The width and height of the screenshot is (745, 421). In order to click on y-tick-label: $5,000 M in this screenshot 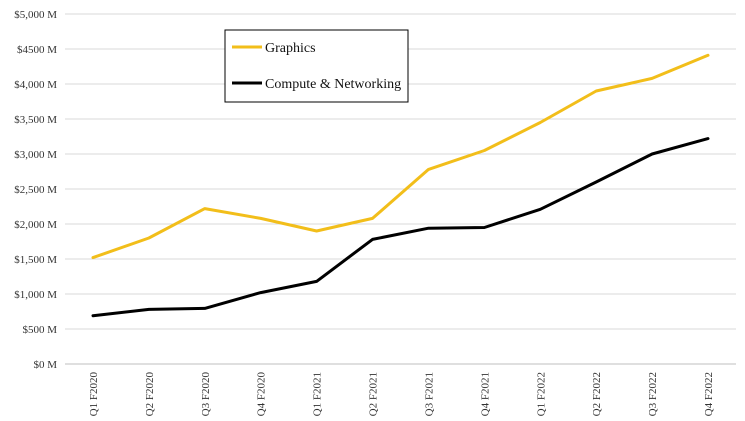, I will do `click(35, 15)`.